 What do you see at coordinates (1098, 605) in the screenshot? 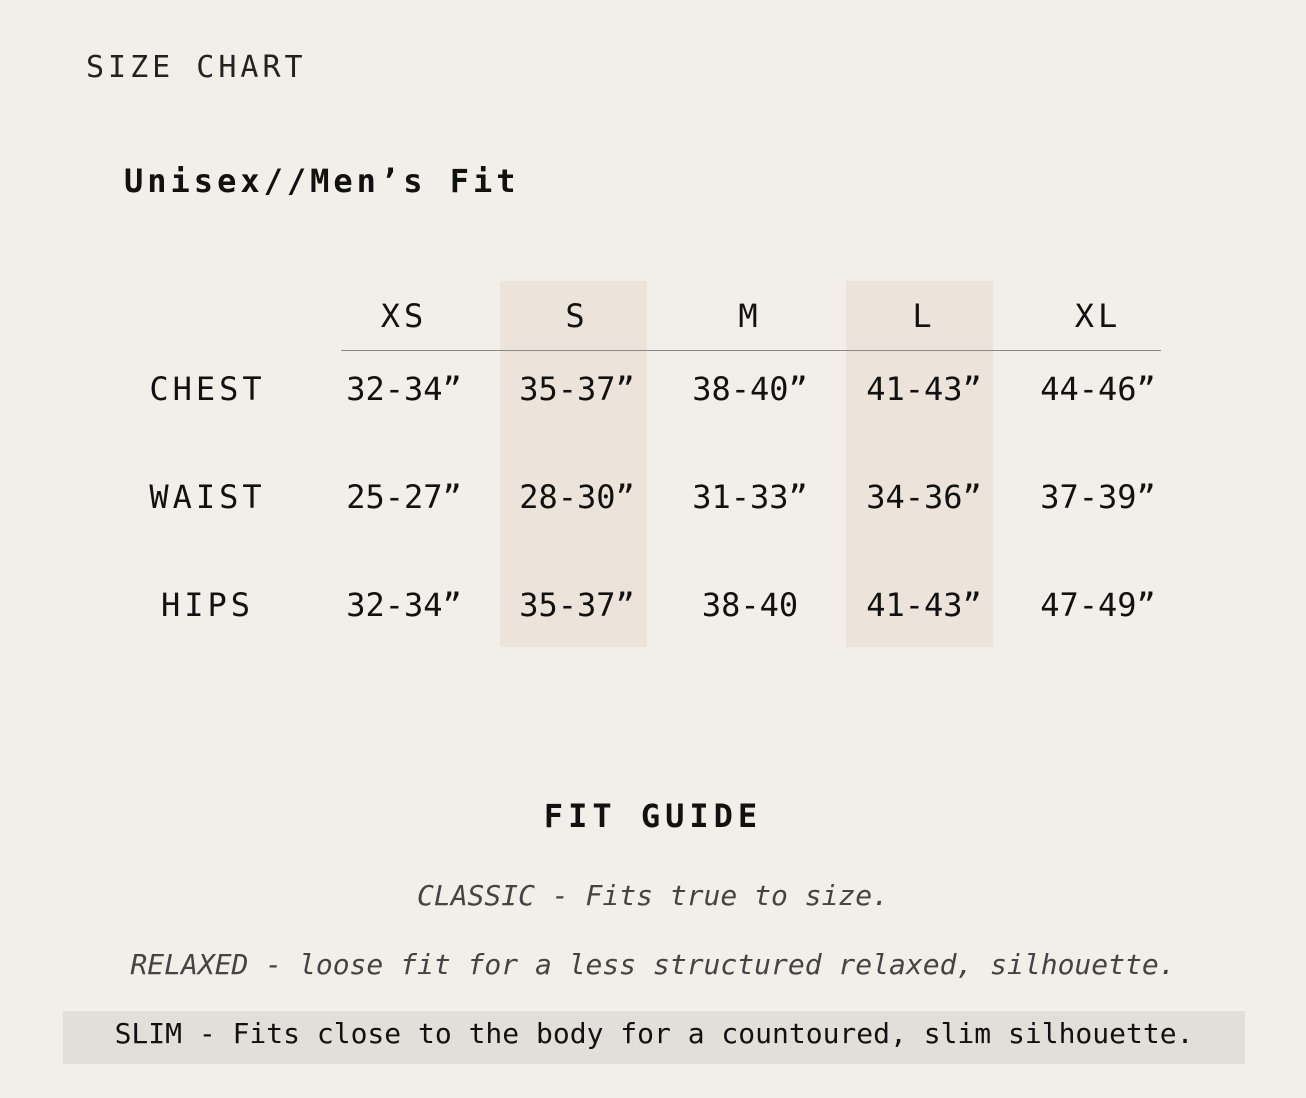
I see `table-cell: 47-49”` at bounding box center [1098, 605].